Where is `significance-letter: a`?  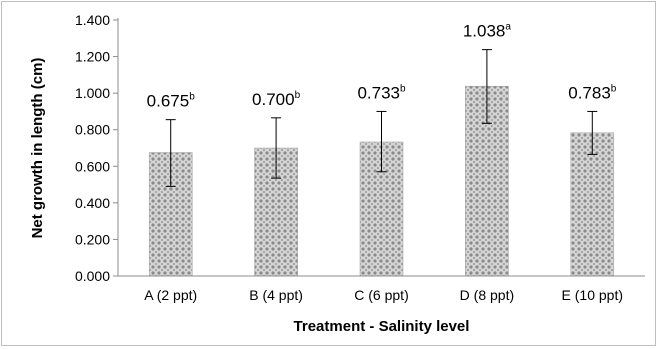
significance-letter: a is located at coordinates (508, 27).